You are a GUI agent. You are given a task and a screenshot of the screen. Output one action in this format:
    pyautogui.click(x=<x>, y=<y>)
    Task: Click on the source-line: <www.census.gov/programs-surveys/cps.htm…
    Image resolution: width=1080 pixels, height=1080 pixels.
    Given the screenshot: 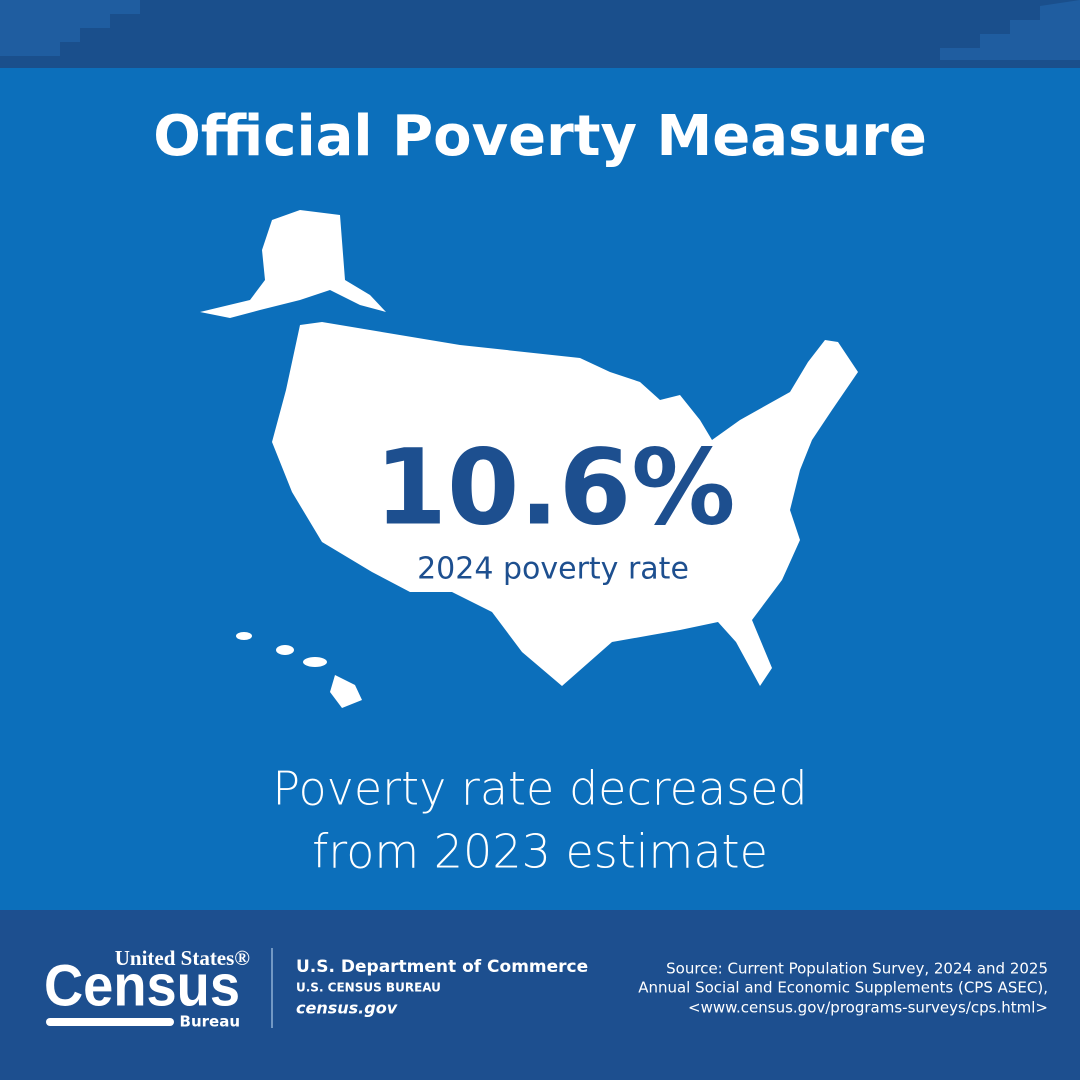 What is the action you would take?
    pyautogui.click(x=868, y=1008)
    